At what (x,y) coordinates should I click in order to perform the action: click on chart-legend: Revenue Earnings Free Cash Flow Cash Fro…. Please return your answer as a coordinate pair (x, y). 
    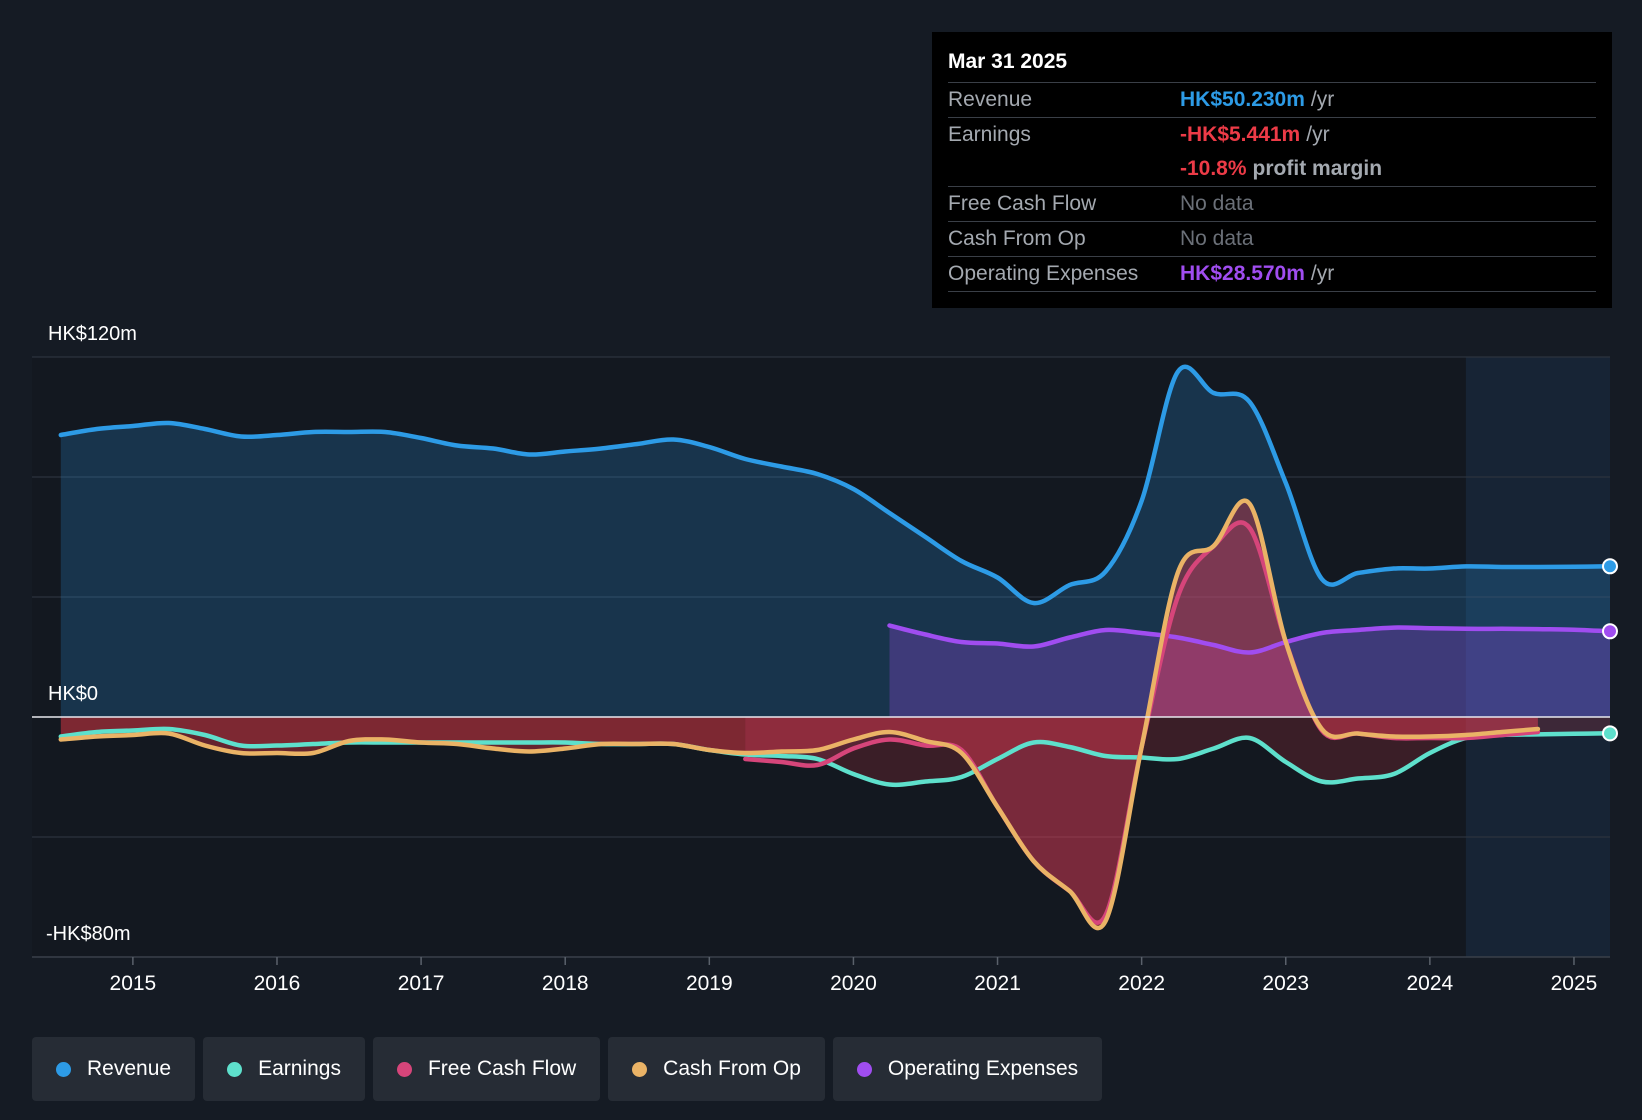
    Looking at the image, I should click on (567, 1069).